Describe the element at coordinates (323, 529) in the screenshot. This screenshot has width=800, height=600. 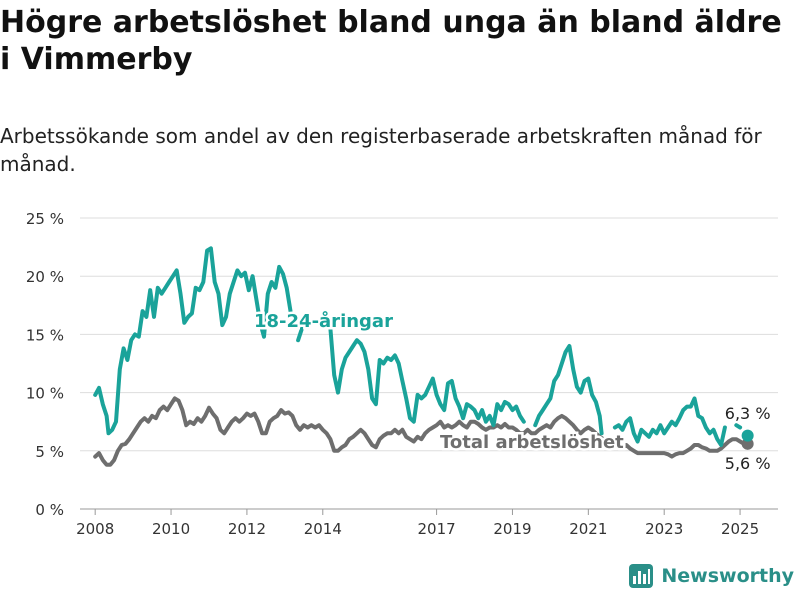
I see `x-tick-label: 2014` at that location.